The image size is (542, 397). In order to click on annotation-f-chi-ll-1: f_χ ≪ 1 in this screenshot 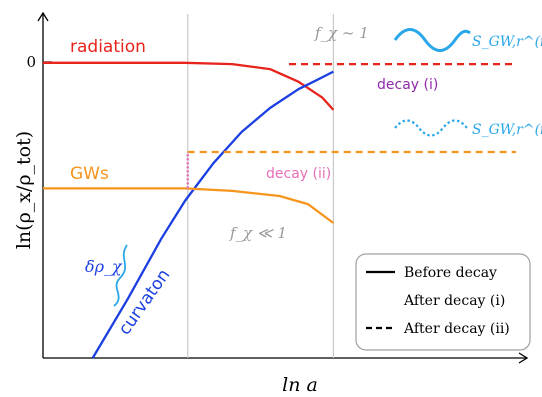, I will do `click(258, 233)`.